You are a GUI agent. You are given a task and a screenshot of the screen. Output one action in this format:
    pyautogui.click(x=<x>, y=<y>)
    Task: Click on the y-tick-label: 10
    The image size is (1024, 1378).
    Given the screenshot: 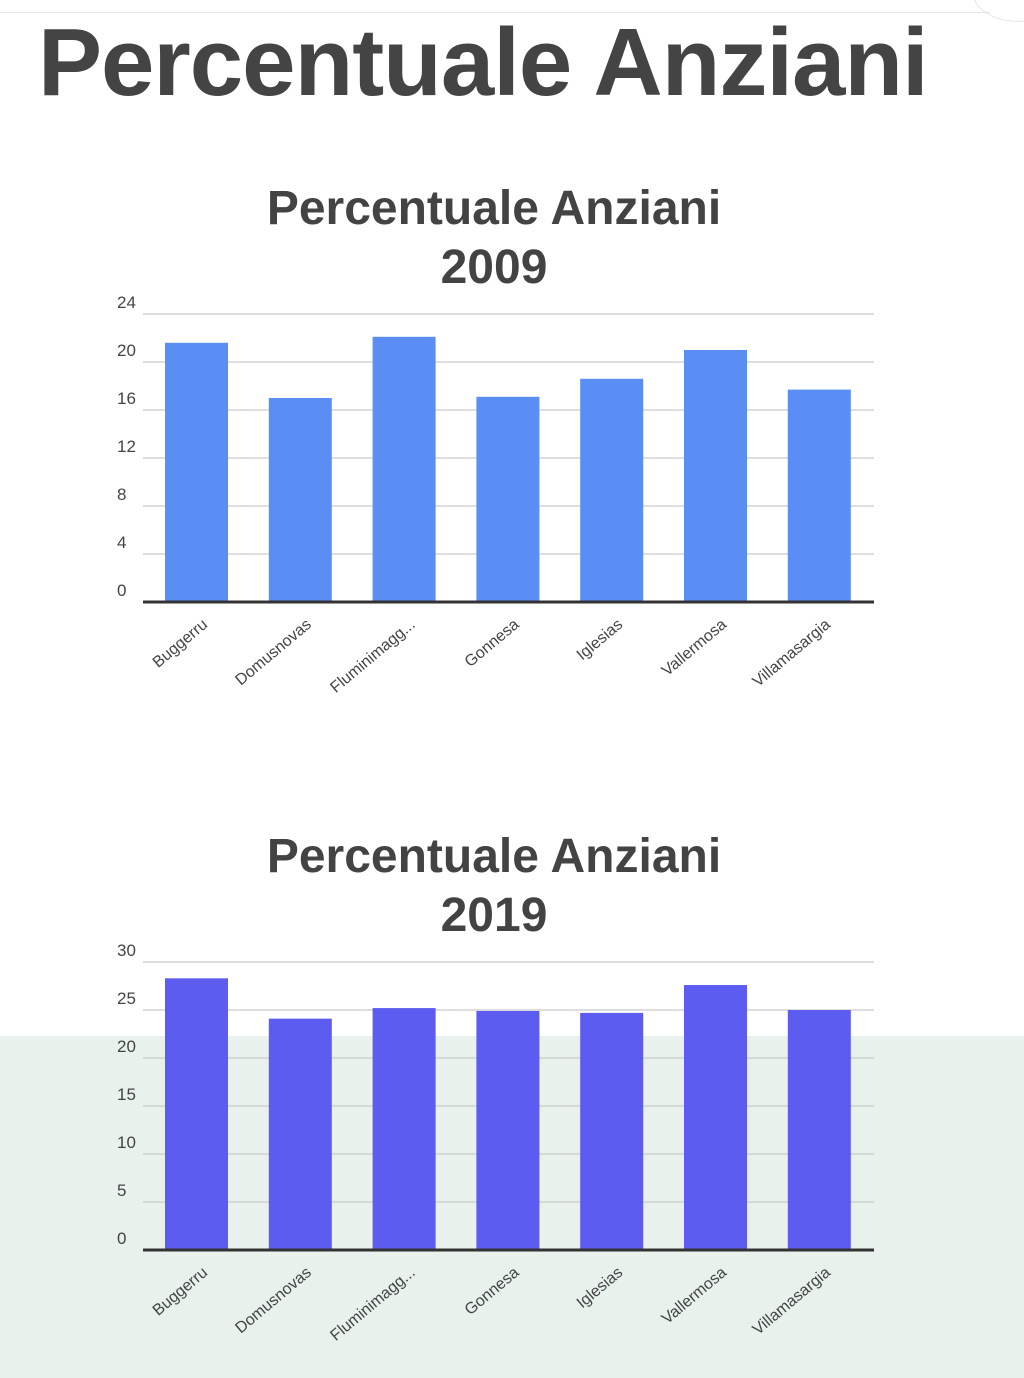 What is the action you would take?
    pyautogui.click(x=126, y=1142)
    